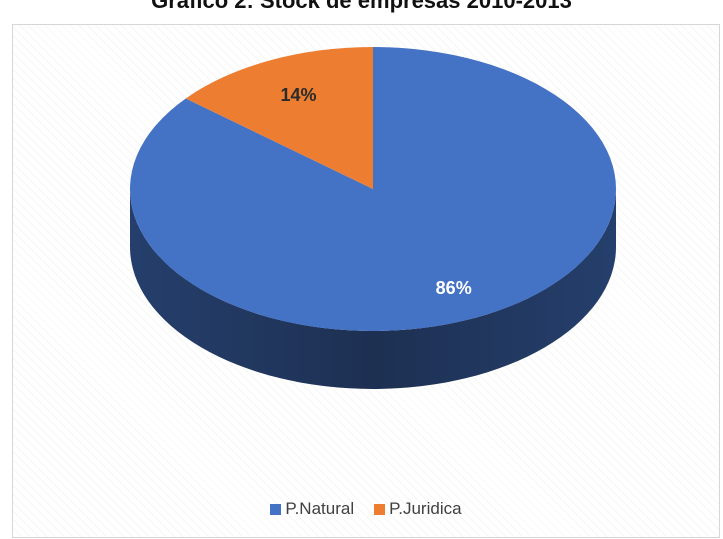  What do you see at coordinates (380, 509) in the screenshot?
I see `legend-swatch-p-juridica` at bounding box center [380, 509].